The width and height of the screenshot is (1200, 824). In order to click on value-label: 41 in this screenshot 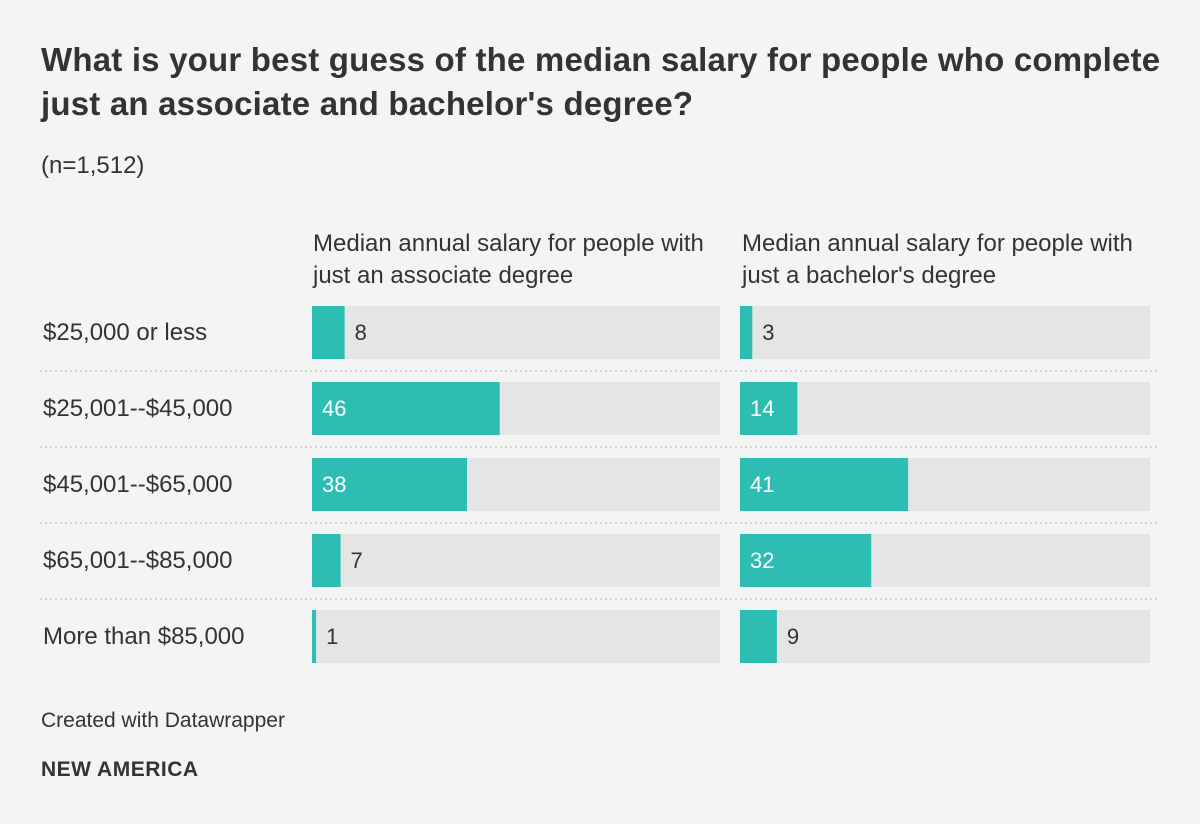, I will do `click(762, 484)`.